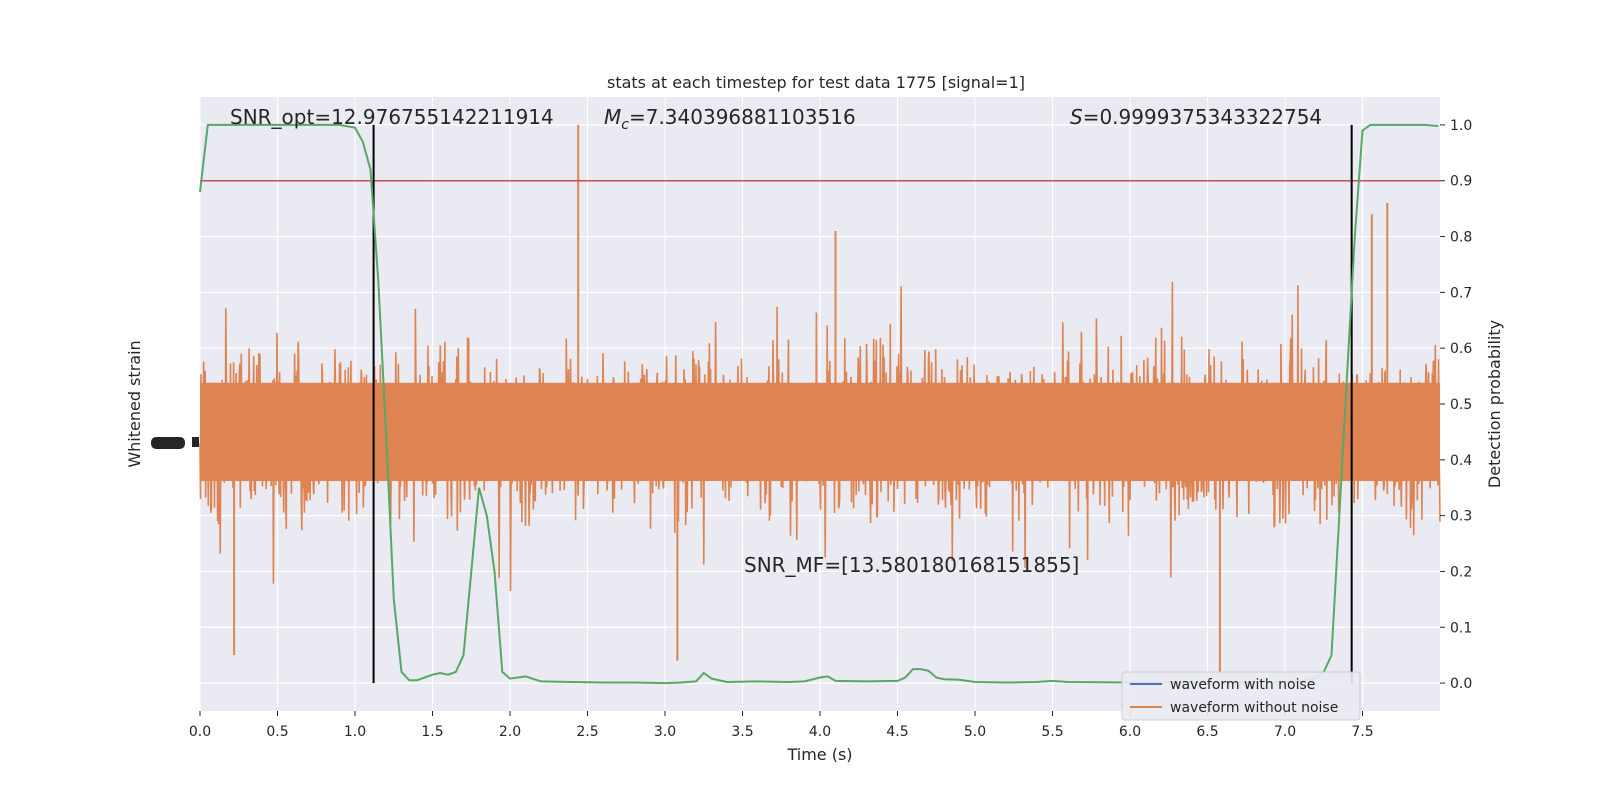 The image size is (1600, 800). What do you see at coordinates (277, 732) in the screenshot?
I see `x-tick-label: 0.5` at bounding box center [277, 732].